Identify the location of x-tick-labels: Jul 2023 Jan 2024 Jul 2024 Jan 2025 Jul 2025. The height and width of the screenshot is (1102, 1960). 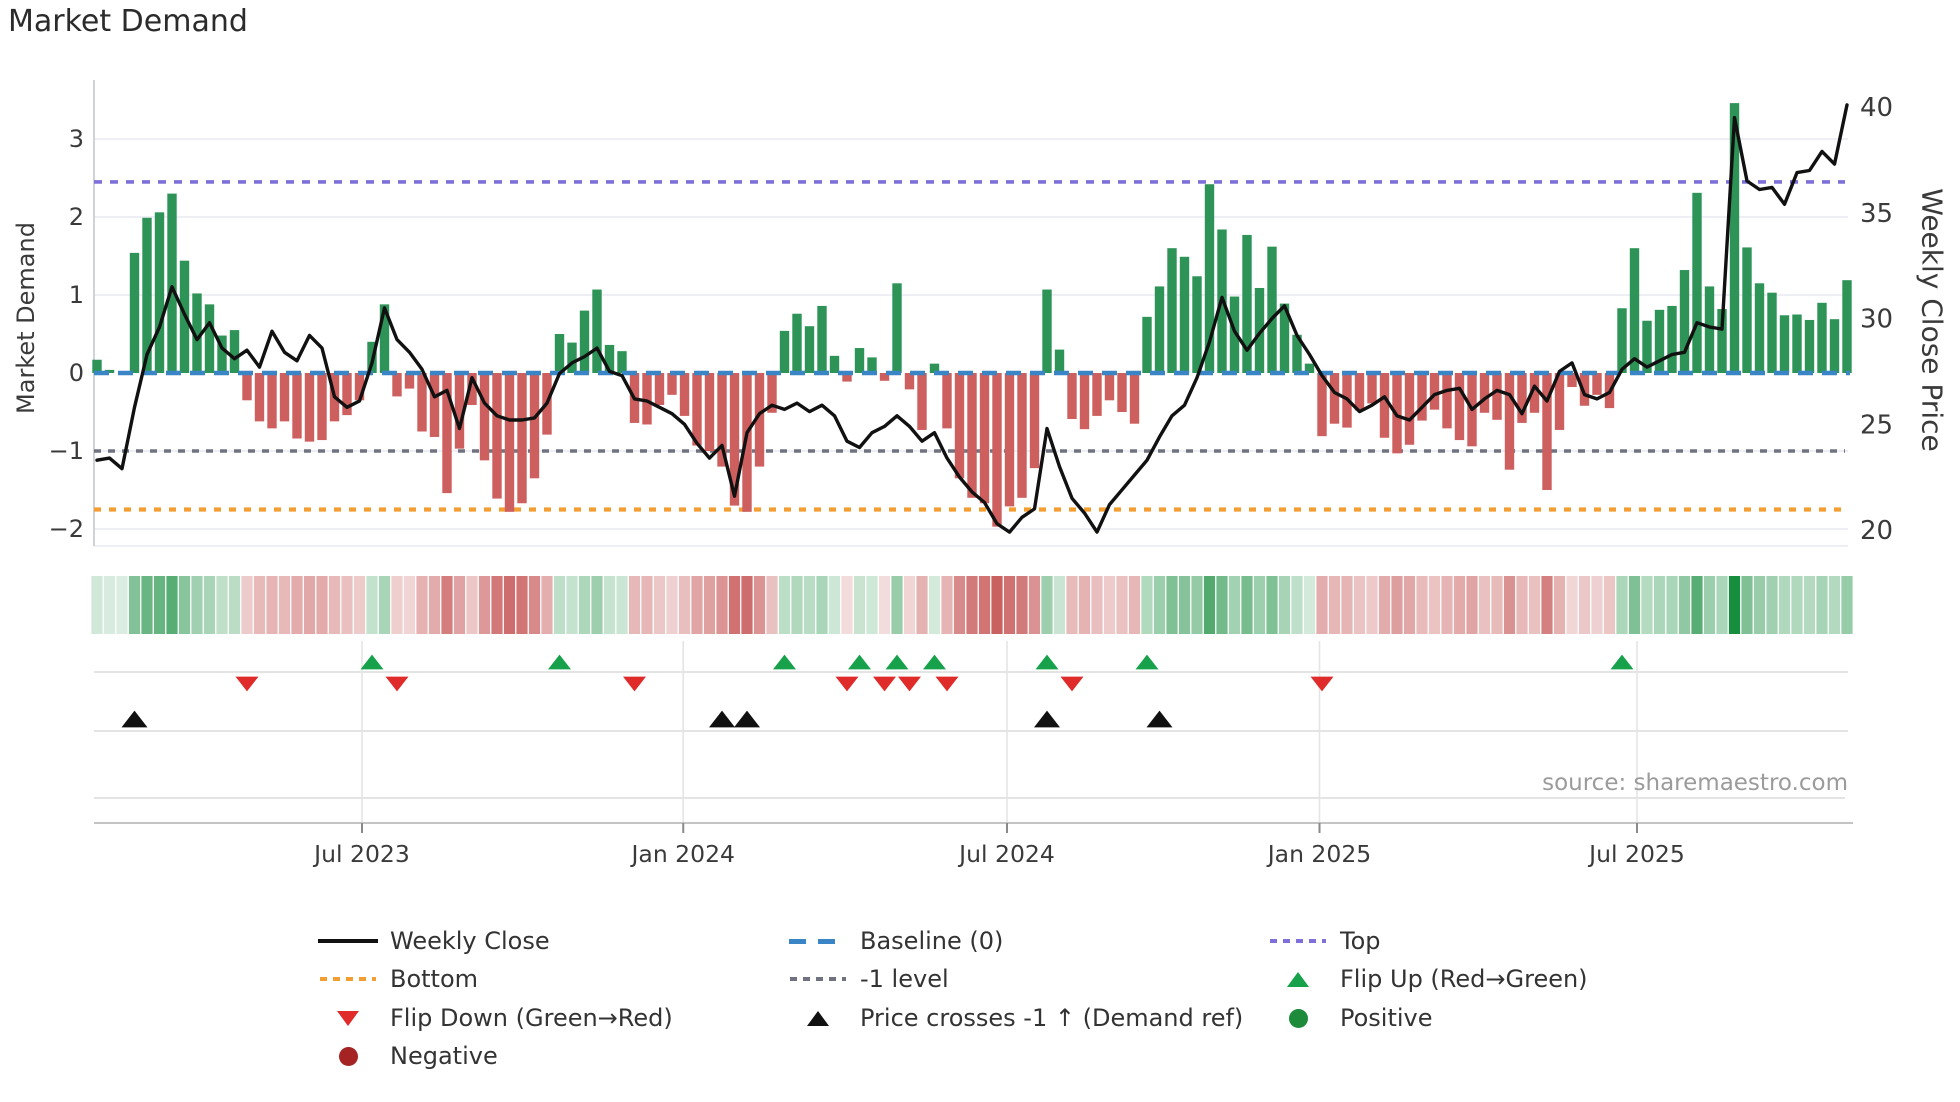
(998, 854).